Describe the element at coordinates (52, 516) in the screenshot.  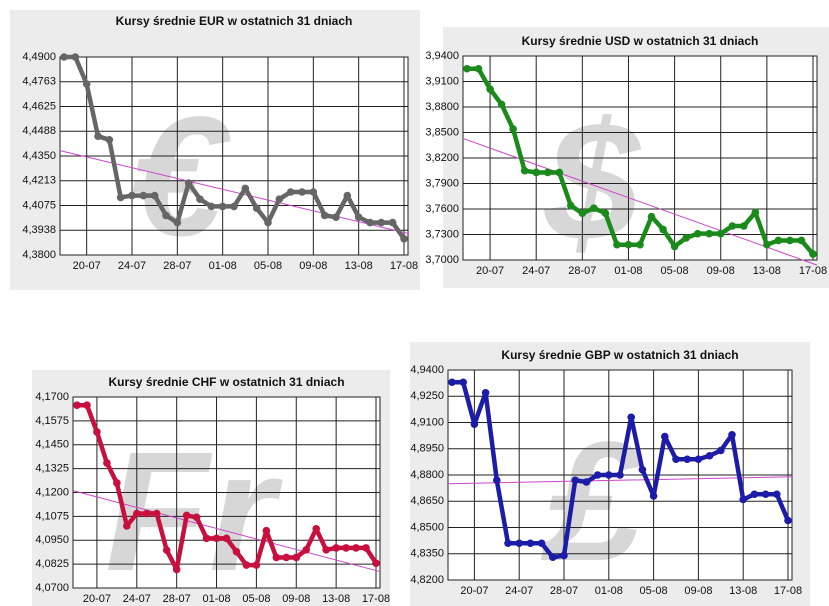
I see `y-tick-label: 4,1075` at that location.